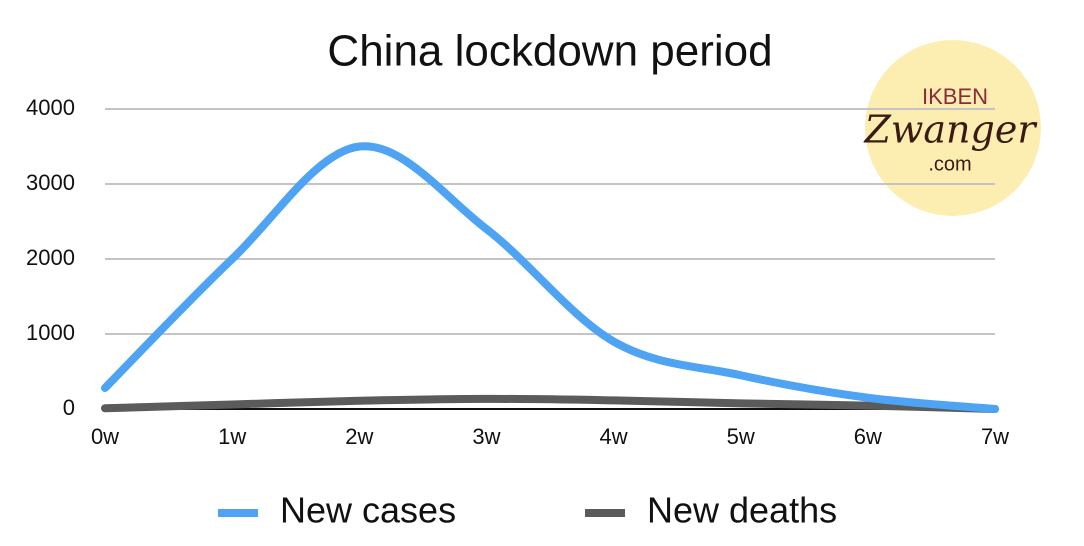 This screenshot has height=546, width=1084. Describe the element at coordinates (50, 332) in the screenshot. I see `y-tick-label: 1000` at that location.